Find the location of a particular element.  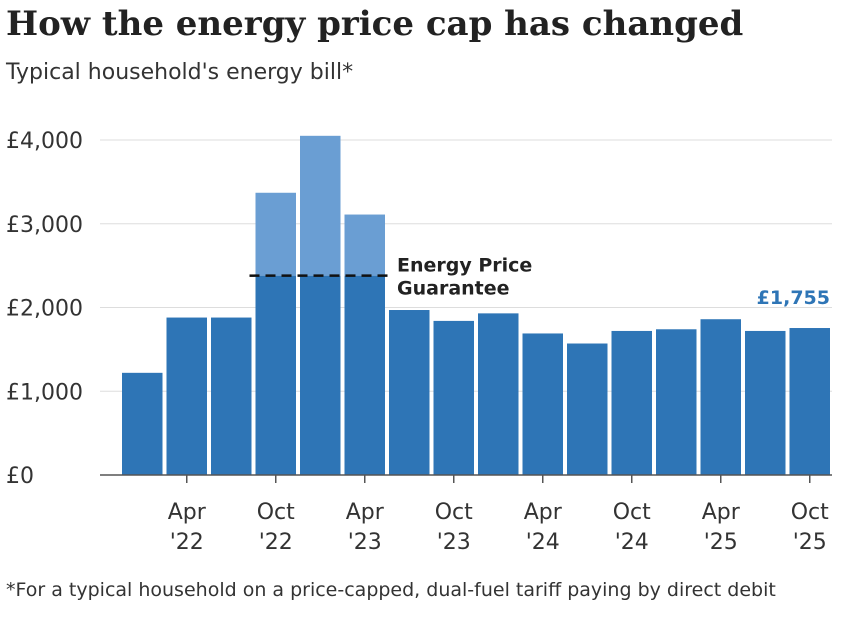

latest-value-label: £1,755 is located at coordinates (793, 298).